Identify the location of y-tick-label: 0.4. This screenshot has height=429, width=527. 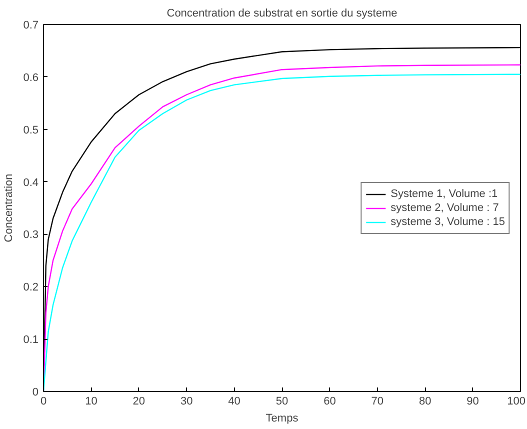
(31, 182).